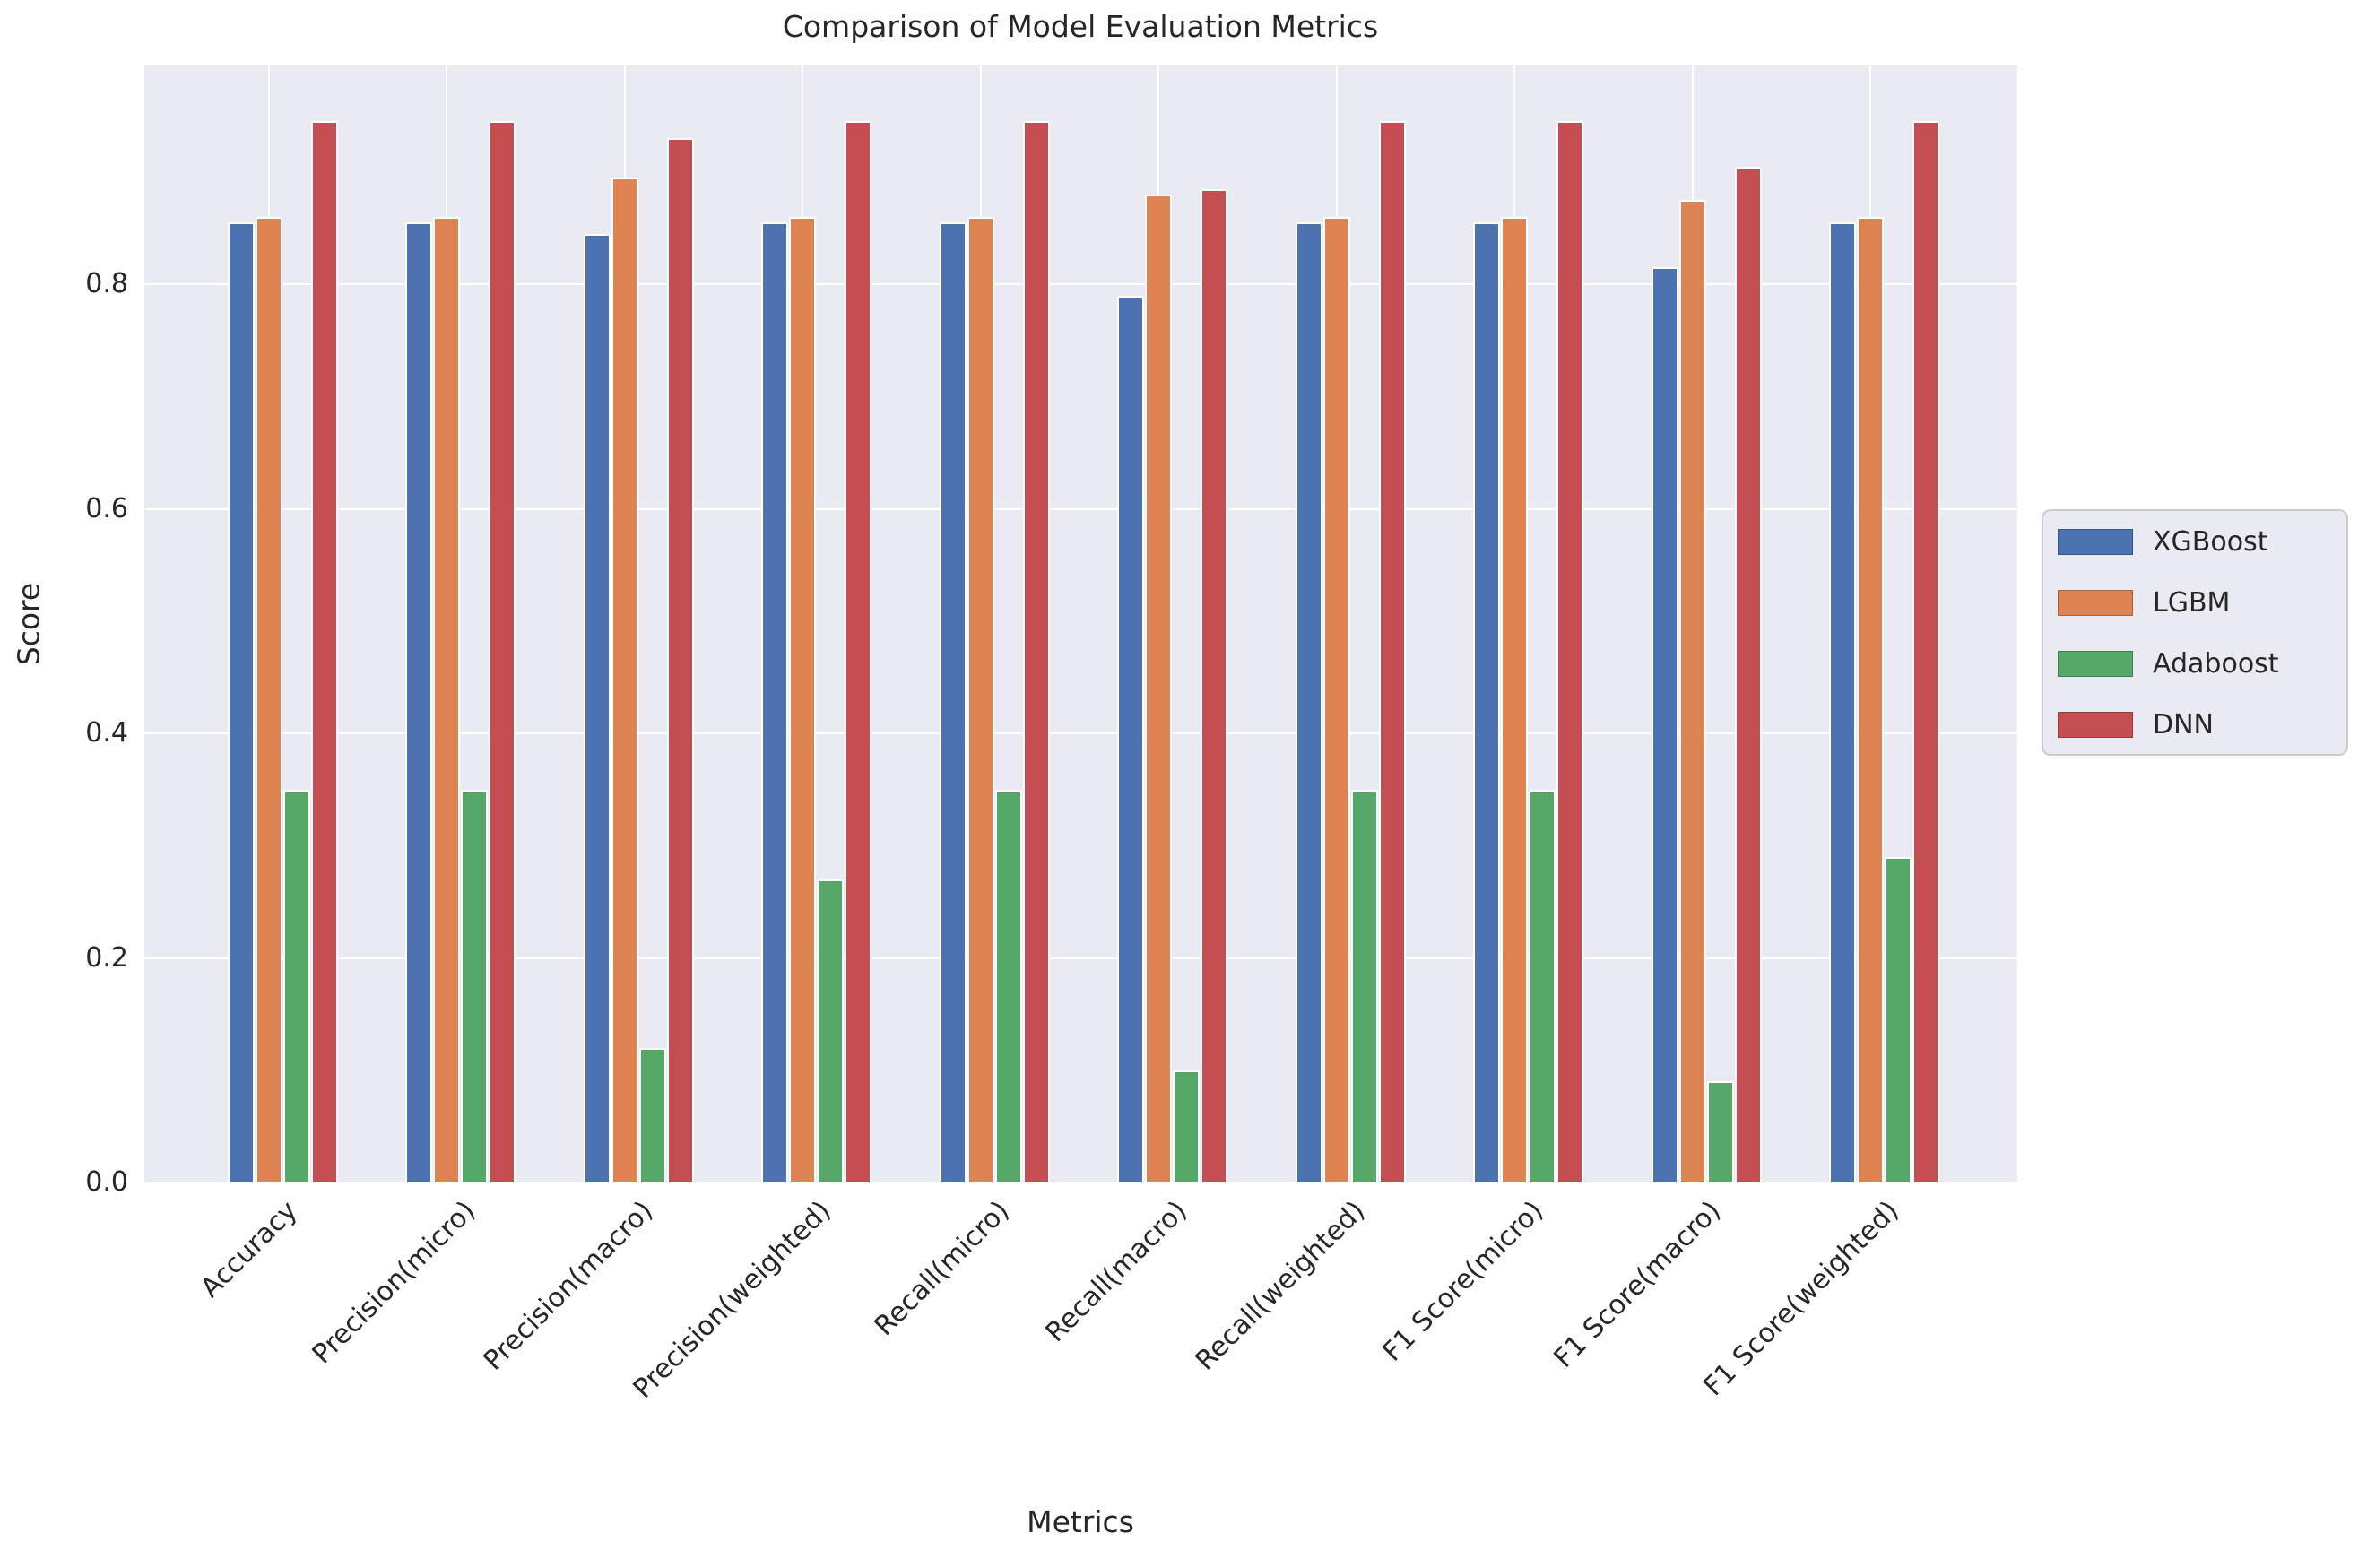 This screenshot has width=2367, height=1568. I want to click on bar-xgboost-precision-micro-, so click(418, 702).